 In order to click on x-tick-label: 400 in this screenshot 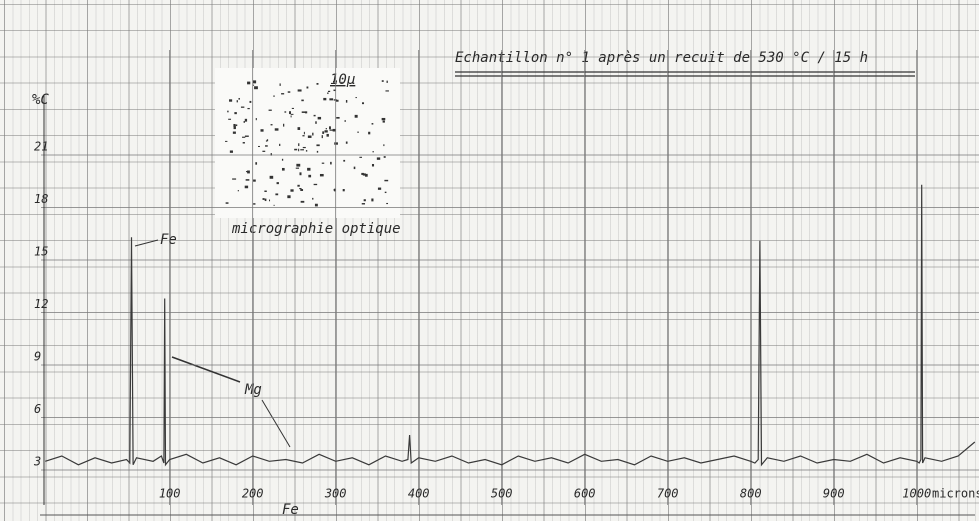, I will do `click(419, 494)`.